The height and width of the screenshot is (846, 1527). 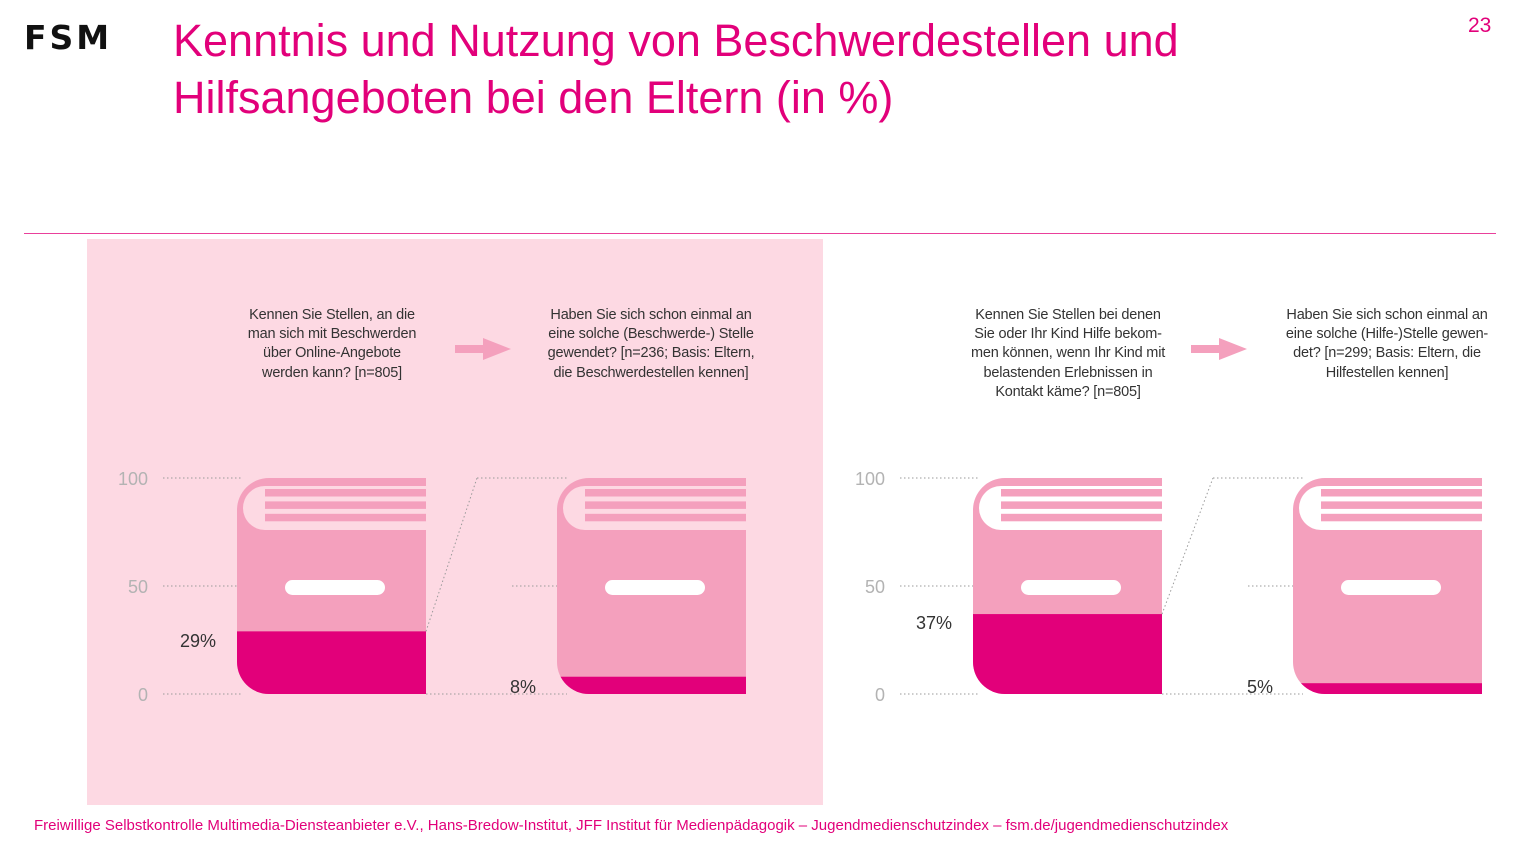 What do you see at coordinates (1068, 315) in the screenshot?
I see `question-line: Kennen Sie Stellen bei denen` at bounding box center [1068, 315].